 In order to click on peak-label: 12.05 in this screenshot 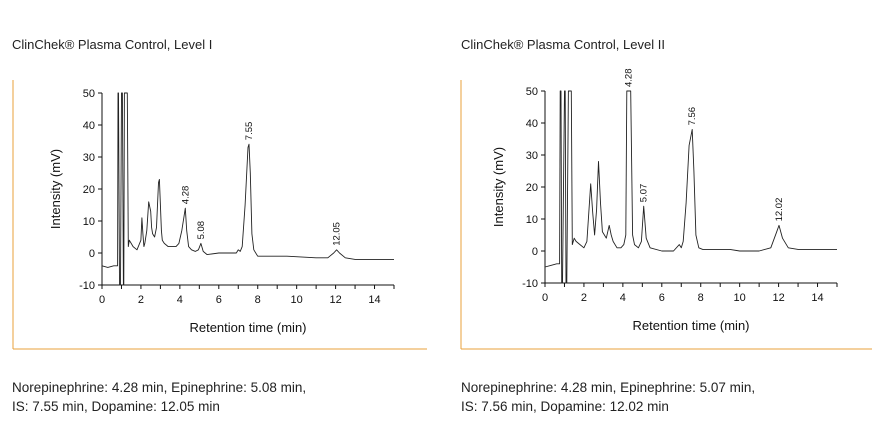, I will do `click(337, 234)`.